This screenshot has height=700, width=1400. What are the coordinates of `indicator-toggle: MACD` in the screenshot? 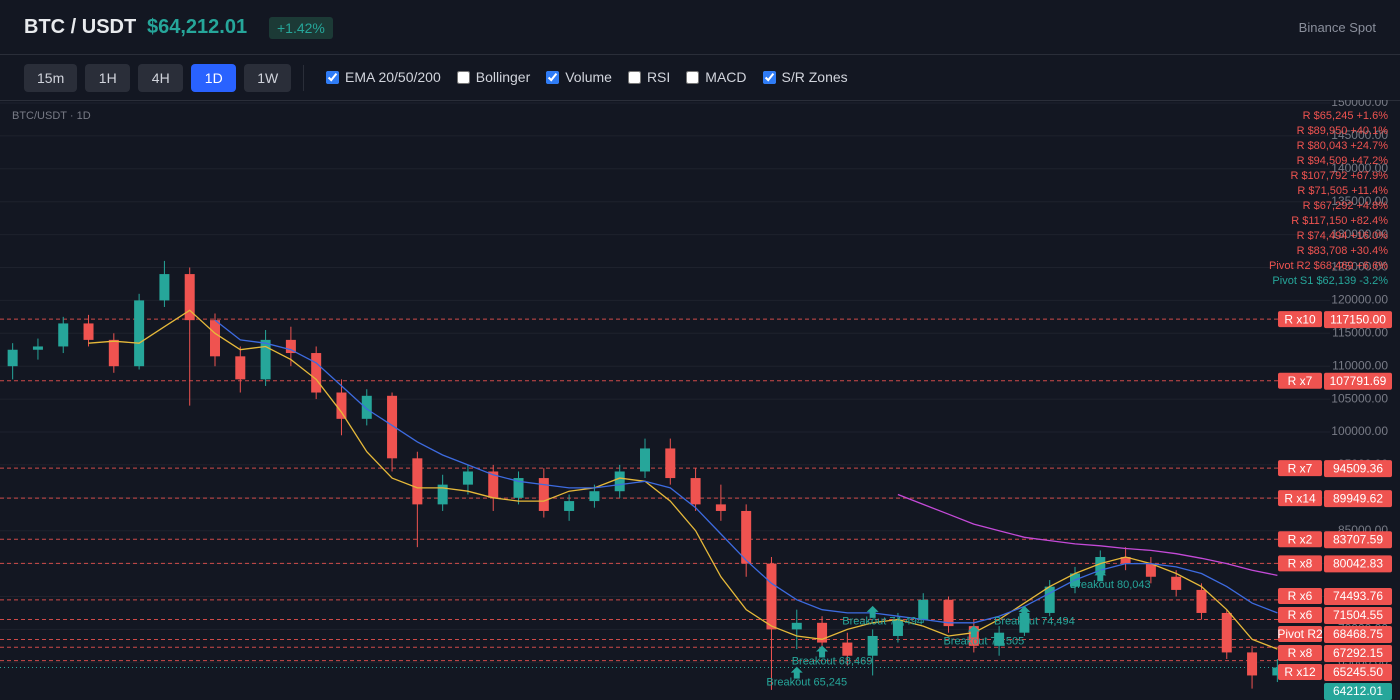 It's located at (716, 77).